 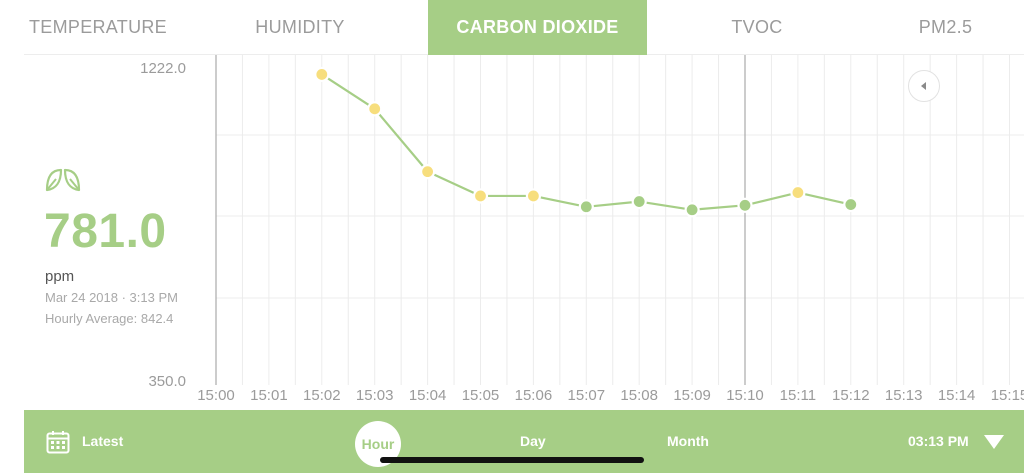 I want to click on x-tick-label: 15:10, so click(x=745, y=395).